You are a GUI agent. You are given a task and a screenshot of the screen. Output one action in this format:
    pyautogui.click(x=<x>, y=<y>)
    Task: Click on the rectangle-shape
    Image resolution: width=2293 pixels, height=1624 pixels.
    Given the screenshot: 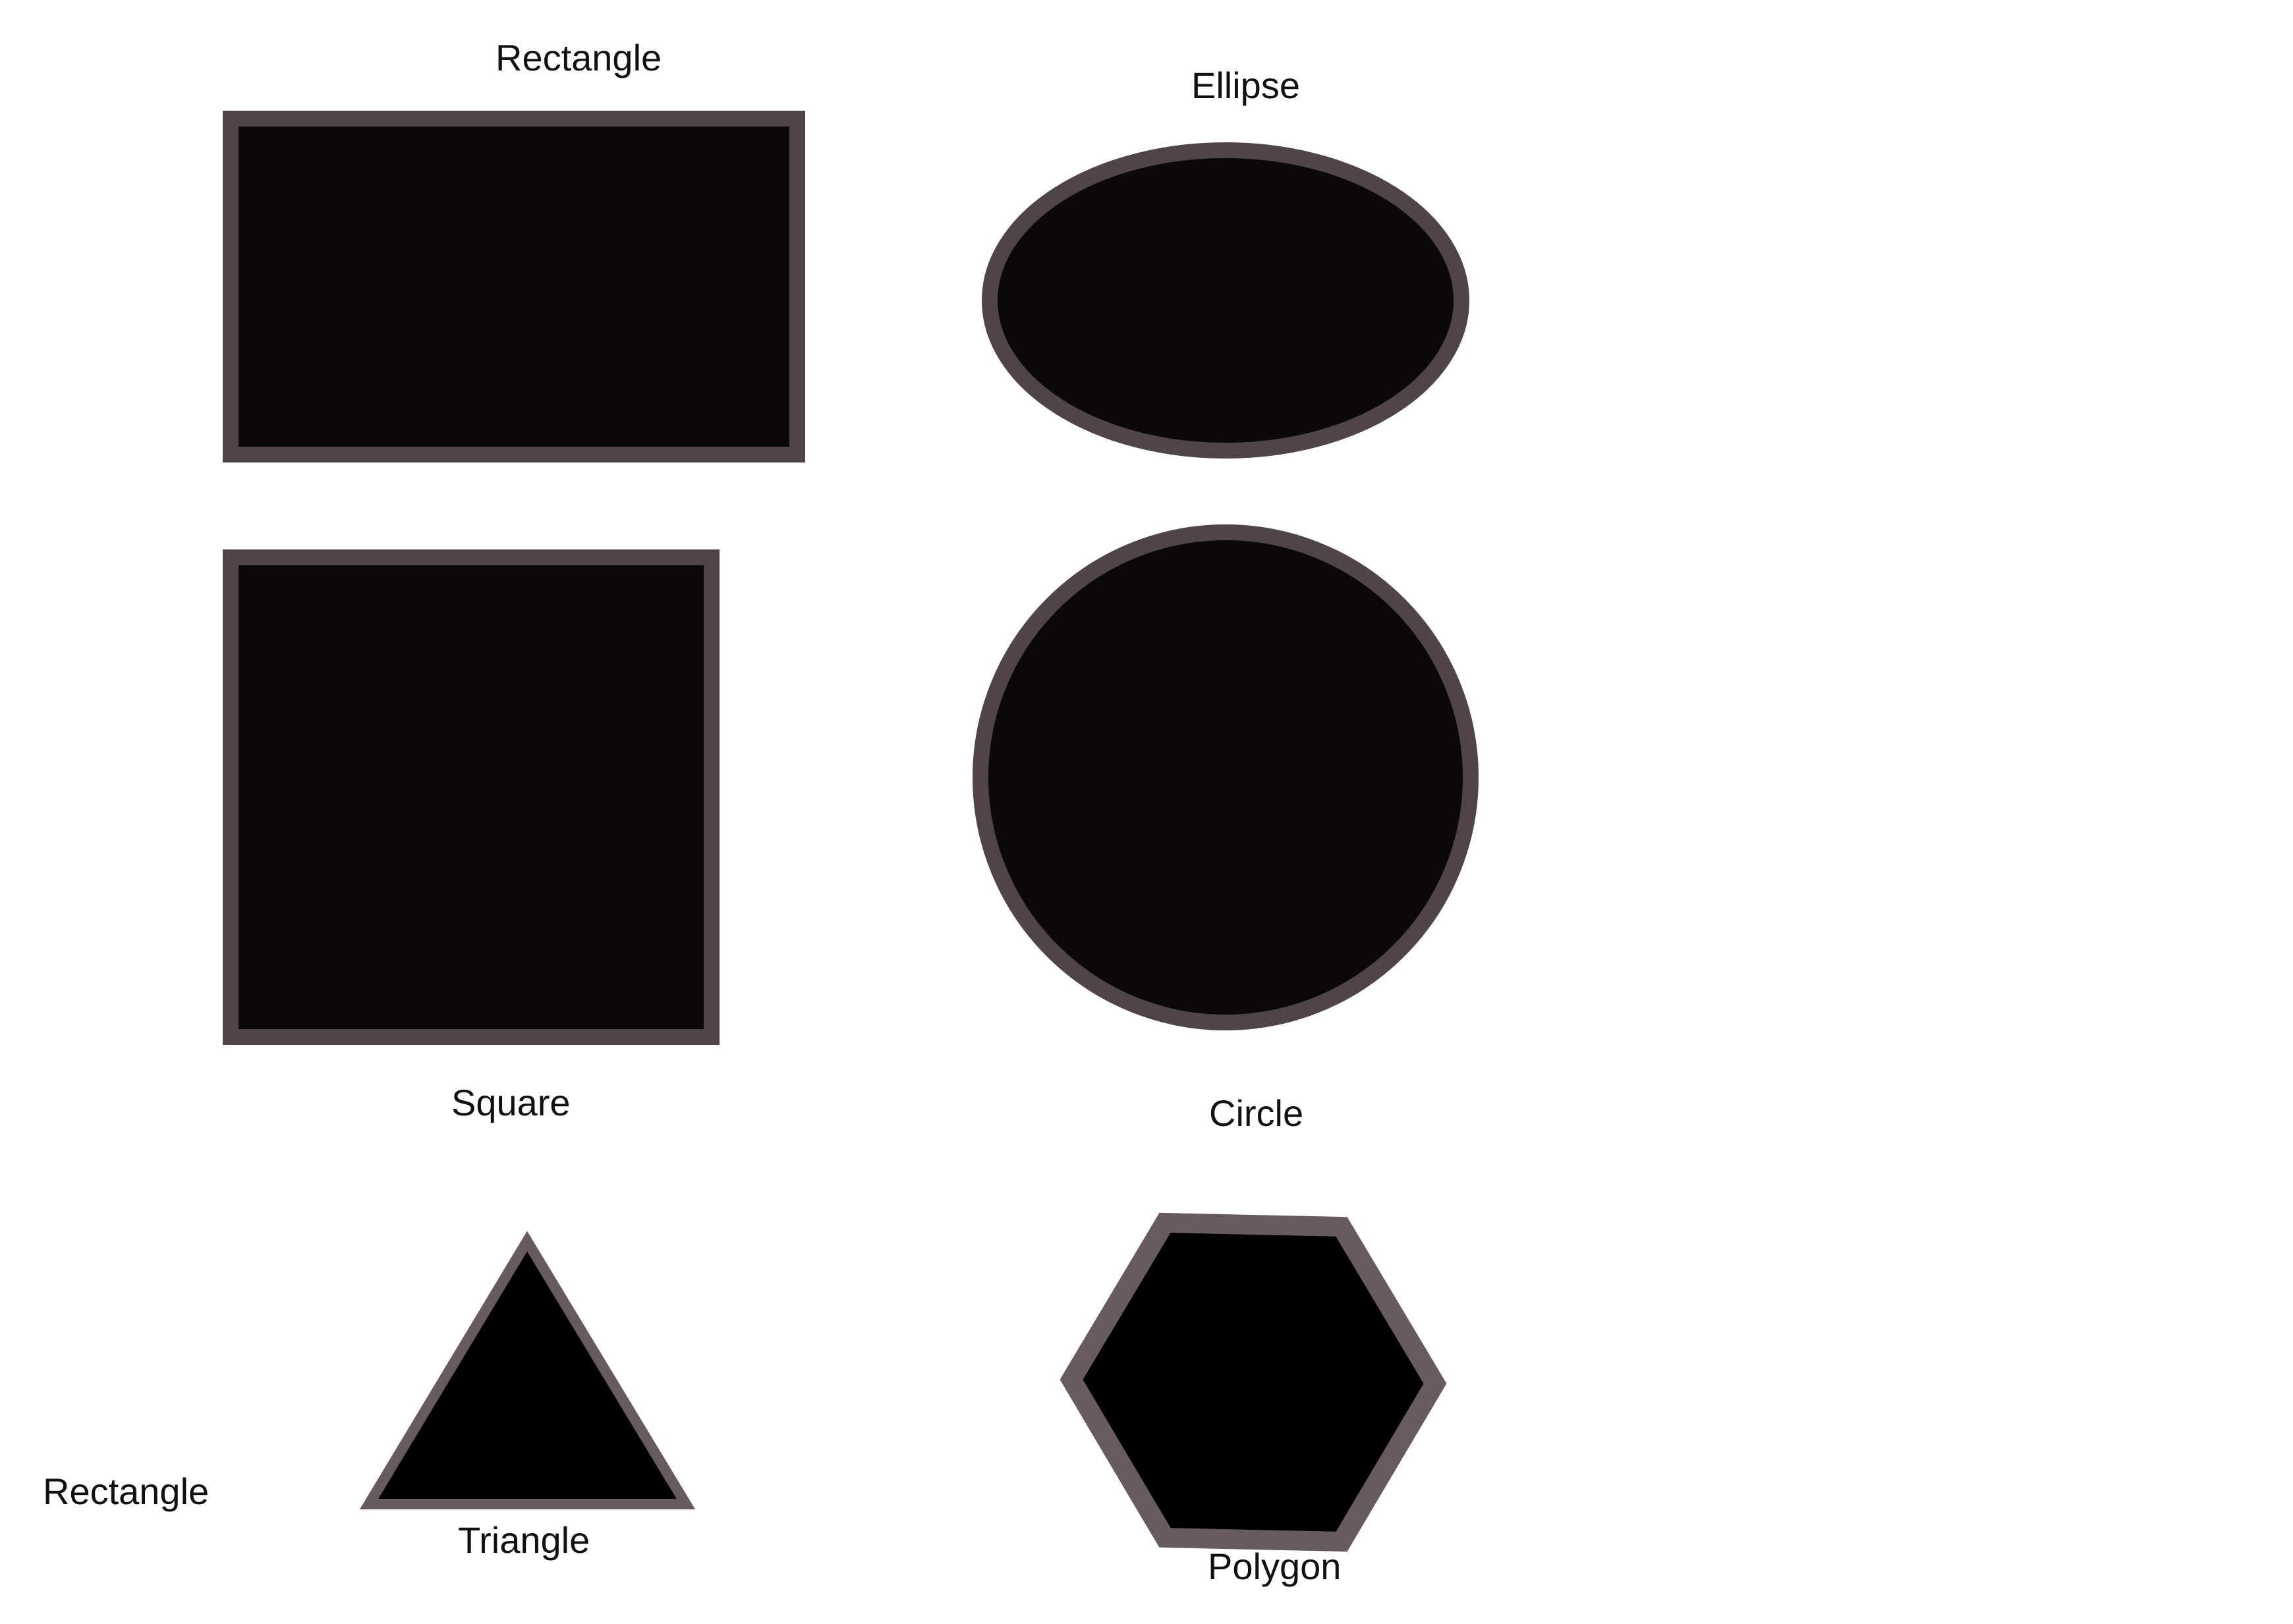 What is the action you would take?
    pyautogui.click(x=514, y=286)
    